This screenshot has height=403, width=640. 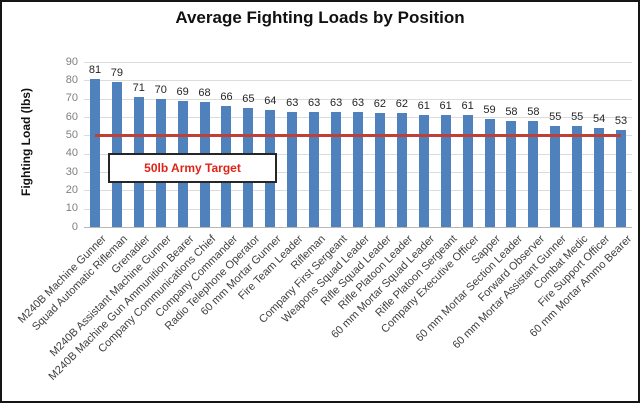 What do you see at coordinates (71, 98) in the screenshot?
I see `y-tick-label: 70` at bounding box center [71, 98].